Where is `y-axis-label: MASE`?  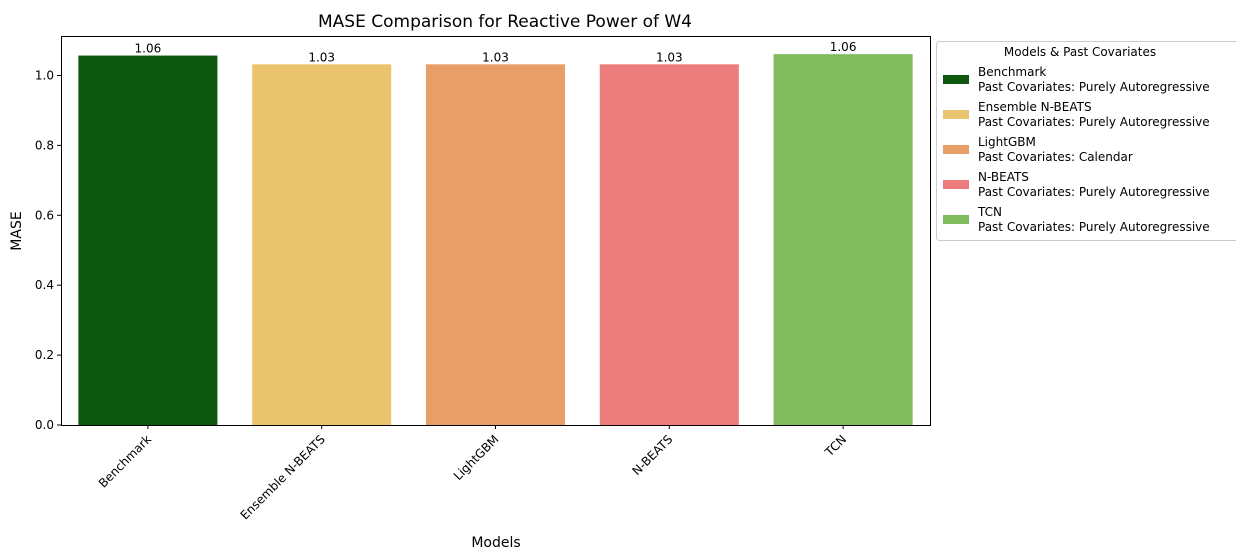
y-axis-label: MASE is located at coordinates (17, 230).